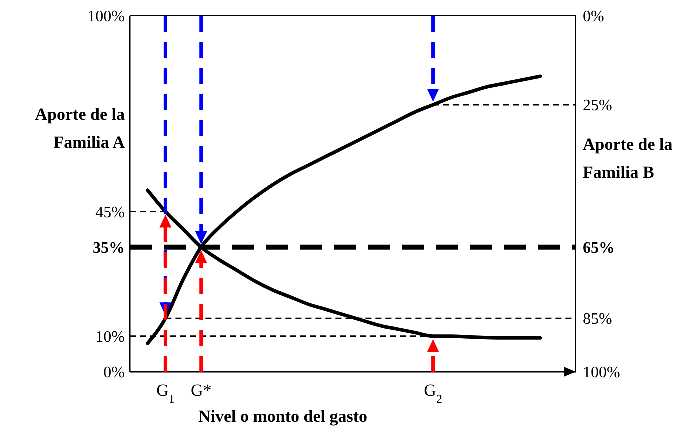 The width and height of the screenshot is (700, 432). What do you see at coordinates (165, 393) in the screenshot?
I see `x-tick-label: G$_{1}$` at bounding box center [165, 393].